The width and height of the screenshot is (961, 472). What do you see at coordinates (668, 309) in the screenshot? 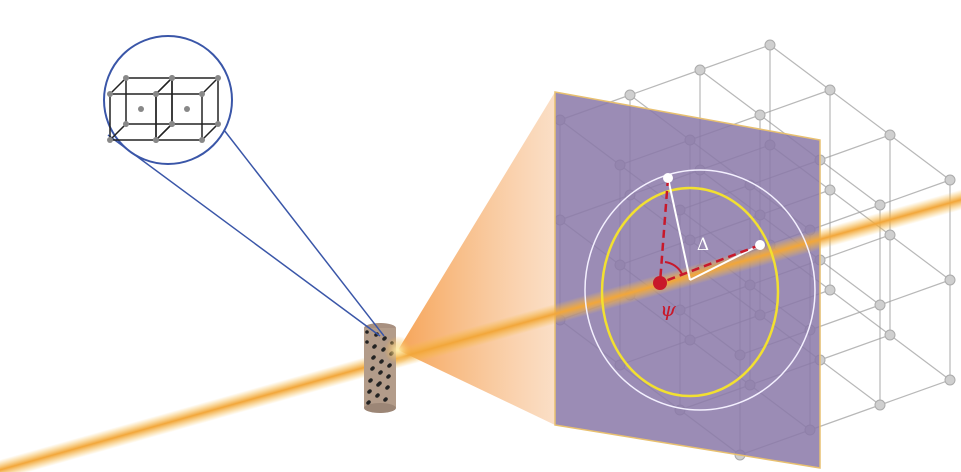
I see `psi-label: ψ` at bounding box center [668, 309].